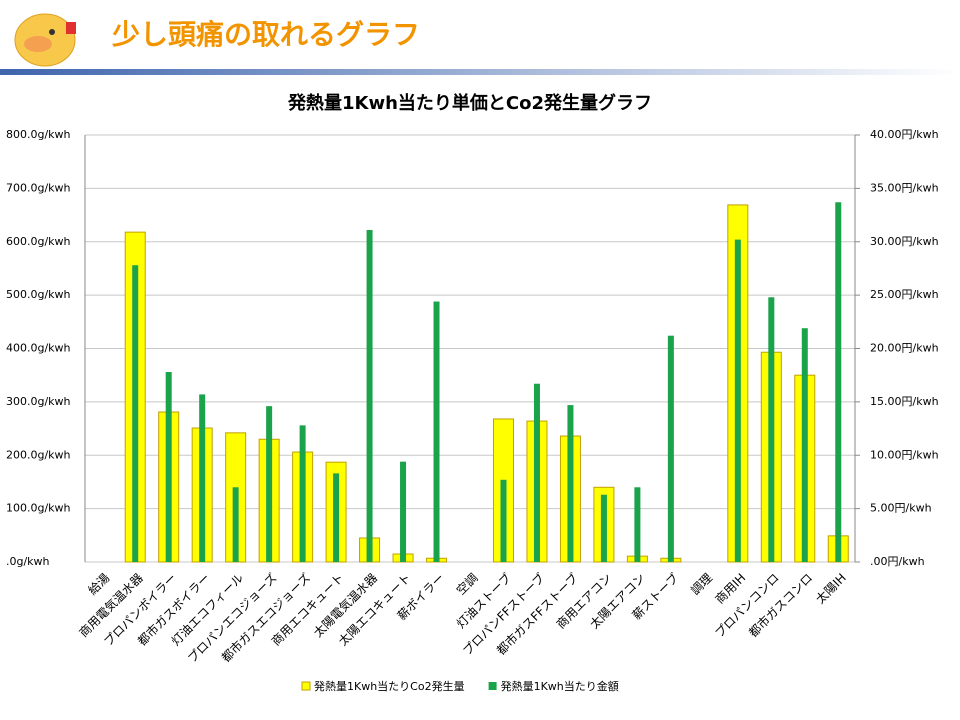  I want to click on legend-label: 発熱量1Kwh当たり金額, so click(560, 686).